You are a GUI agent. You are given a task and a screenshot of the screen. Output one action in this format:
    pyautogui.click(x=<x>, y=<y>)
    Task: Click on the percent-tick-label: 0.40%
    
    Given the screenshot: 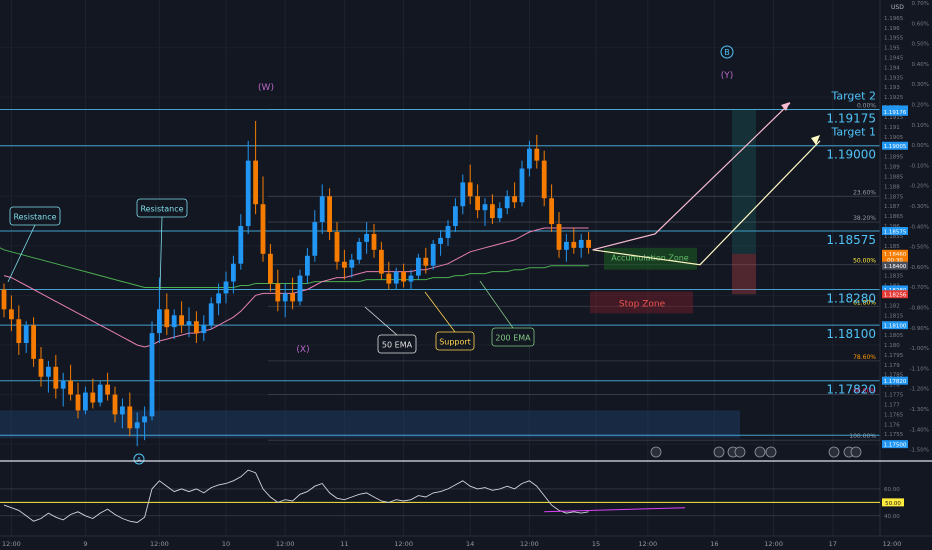 What is the action you would take?
    pyautogui.click(x=920, y=65)
    